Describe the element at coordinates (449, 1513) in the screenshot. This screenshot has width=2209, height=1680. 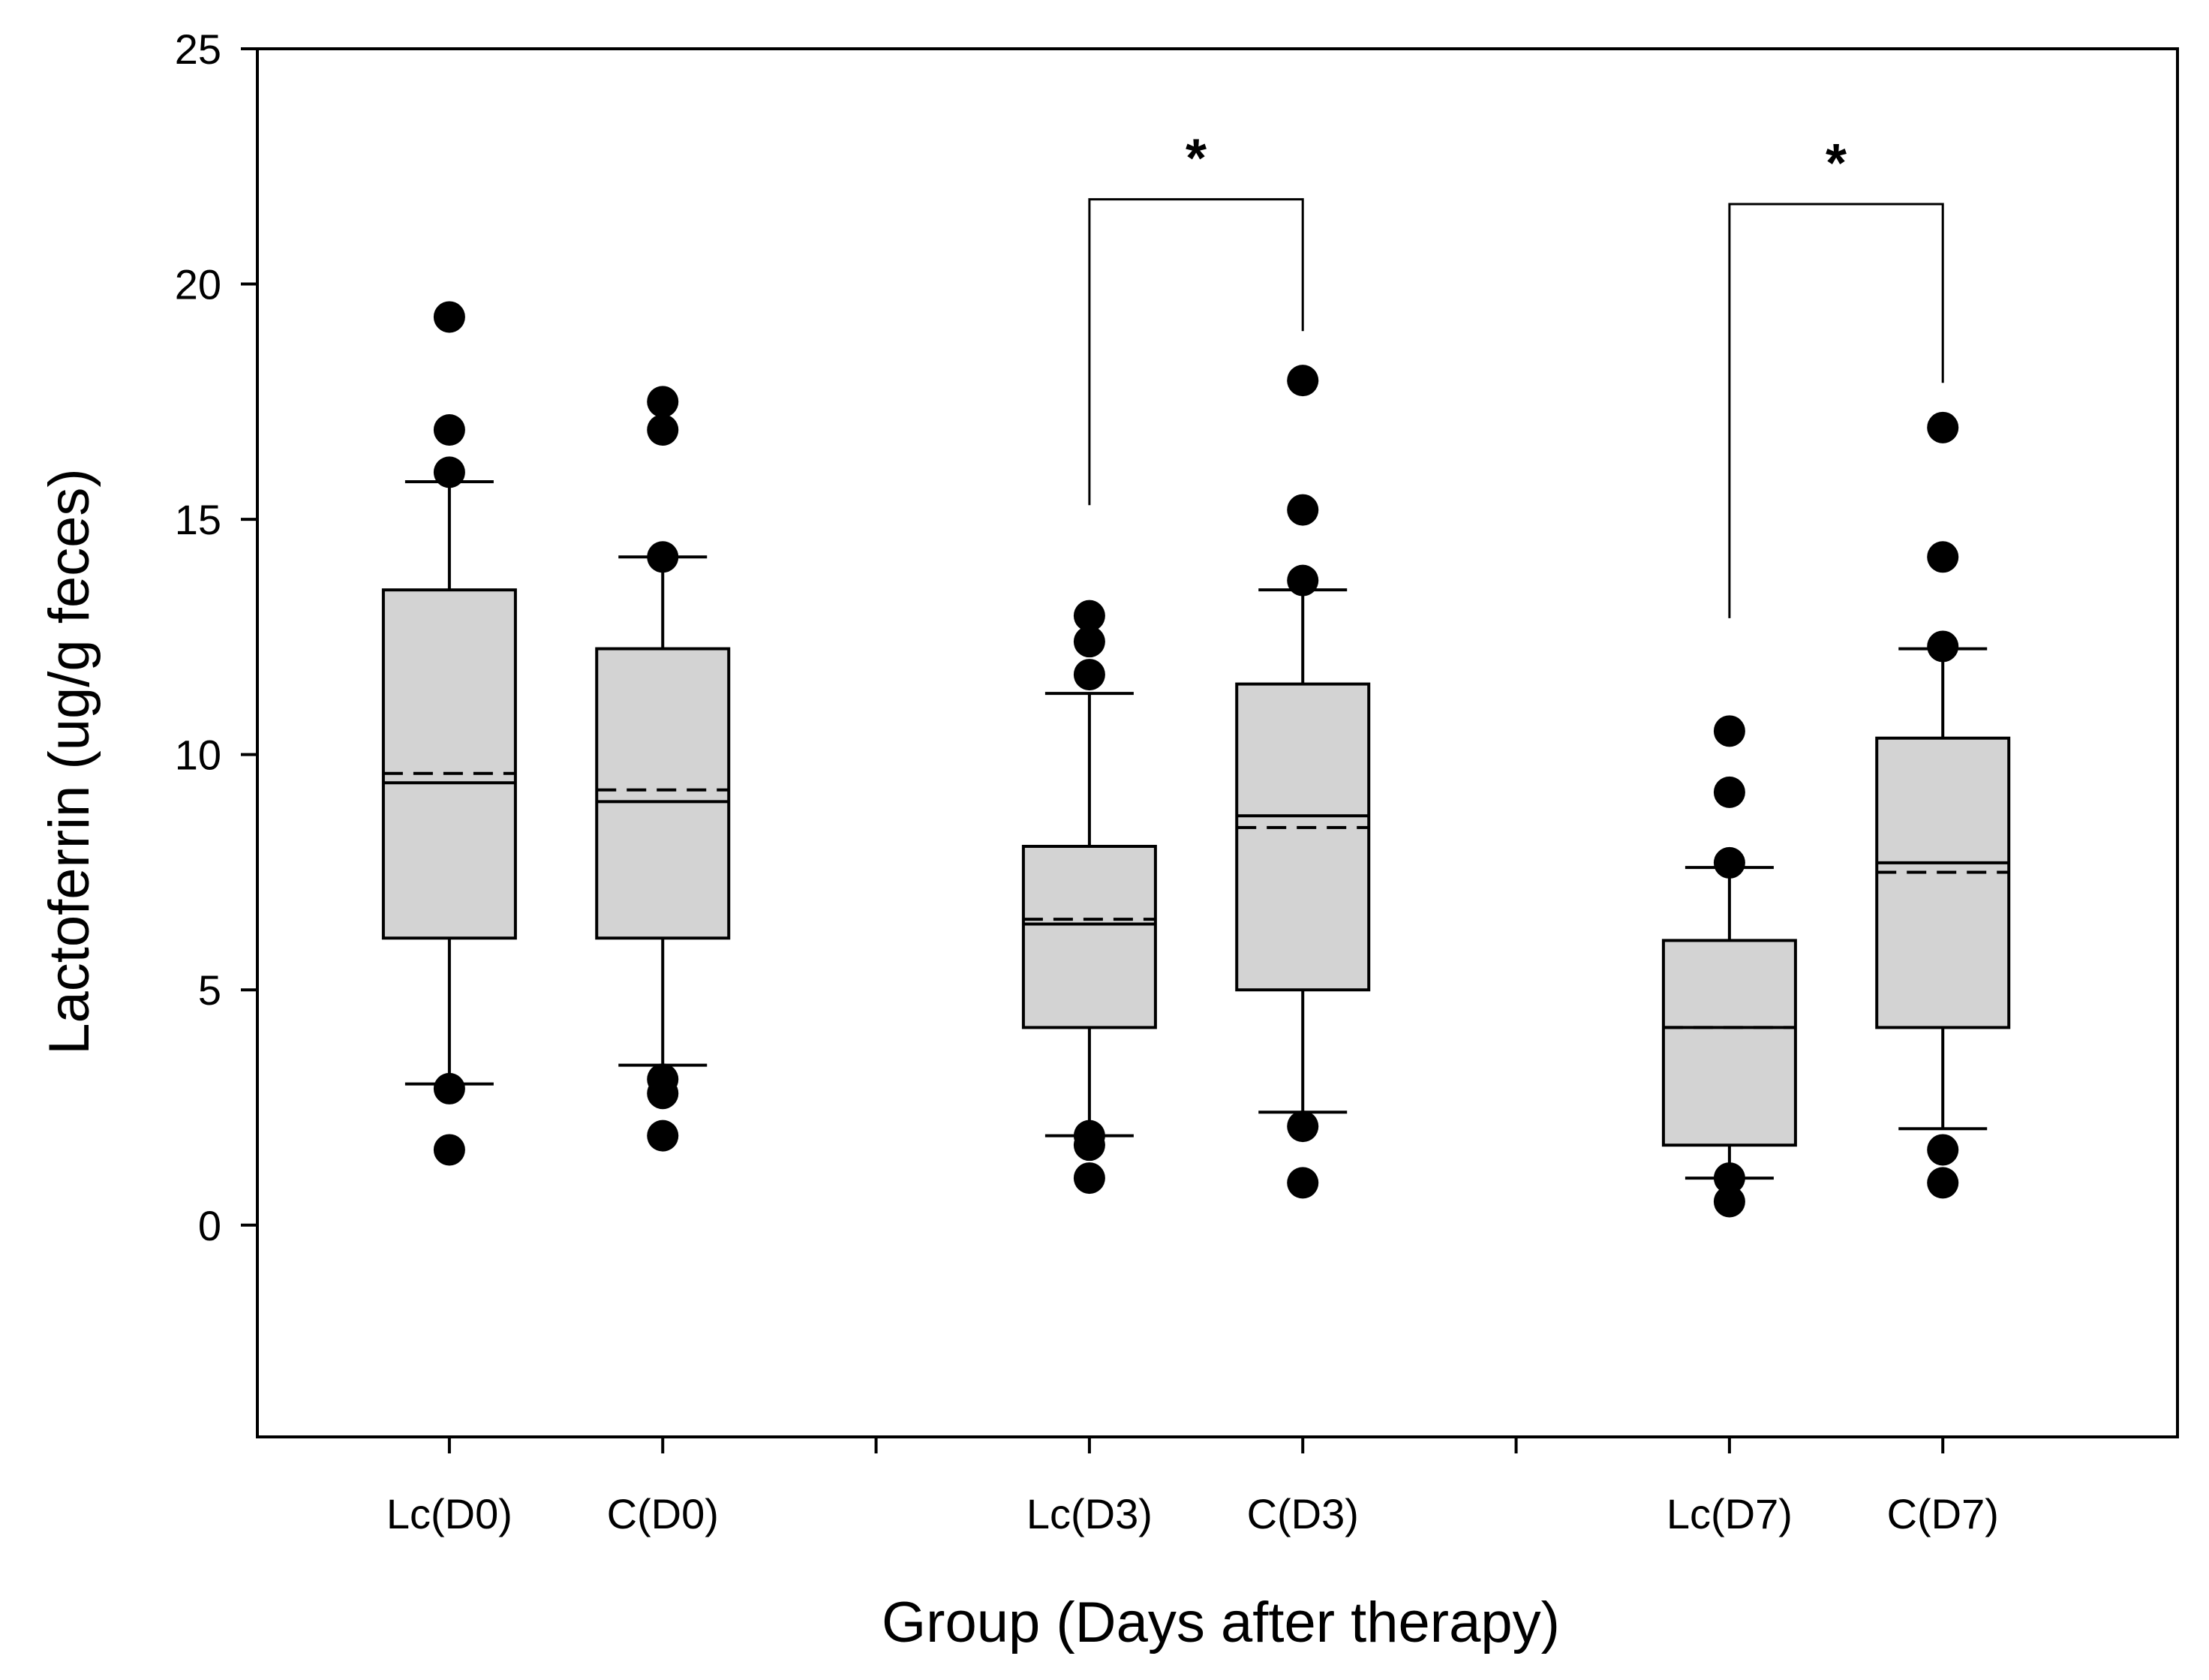
I see `x-tick-label-lcd0: Lc(D0)` at that location.